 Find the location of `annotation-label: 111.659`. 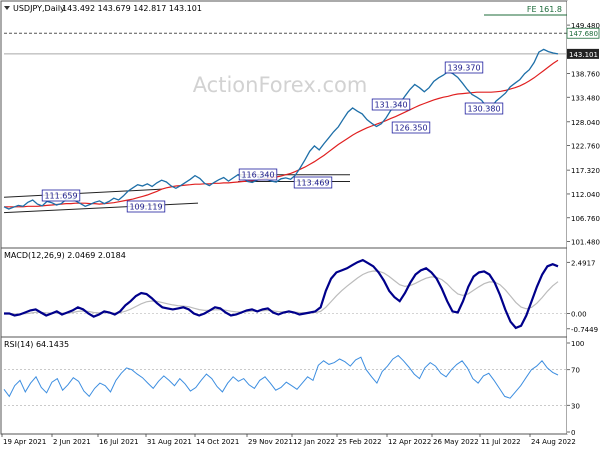

annotation-label: 111.659 is located at coordinates (60, 196).